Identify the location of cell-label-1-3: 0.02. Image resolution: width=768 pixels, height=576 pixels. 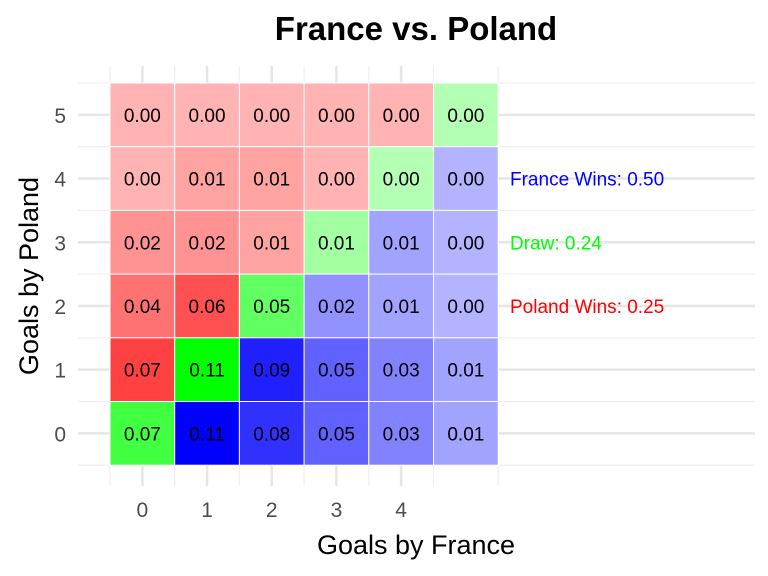
(207, 243).